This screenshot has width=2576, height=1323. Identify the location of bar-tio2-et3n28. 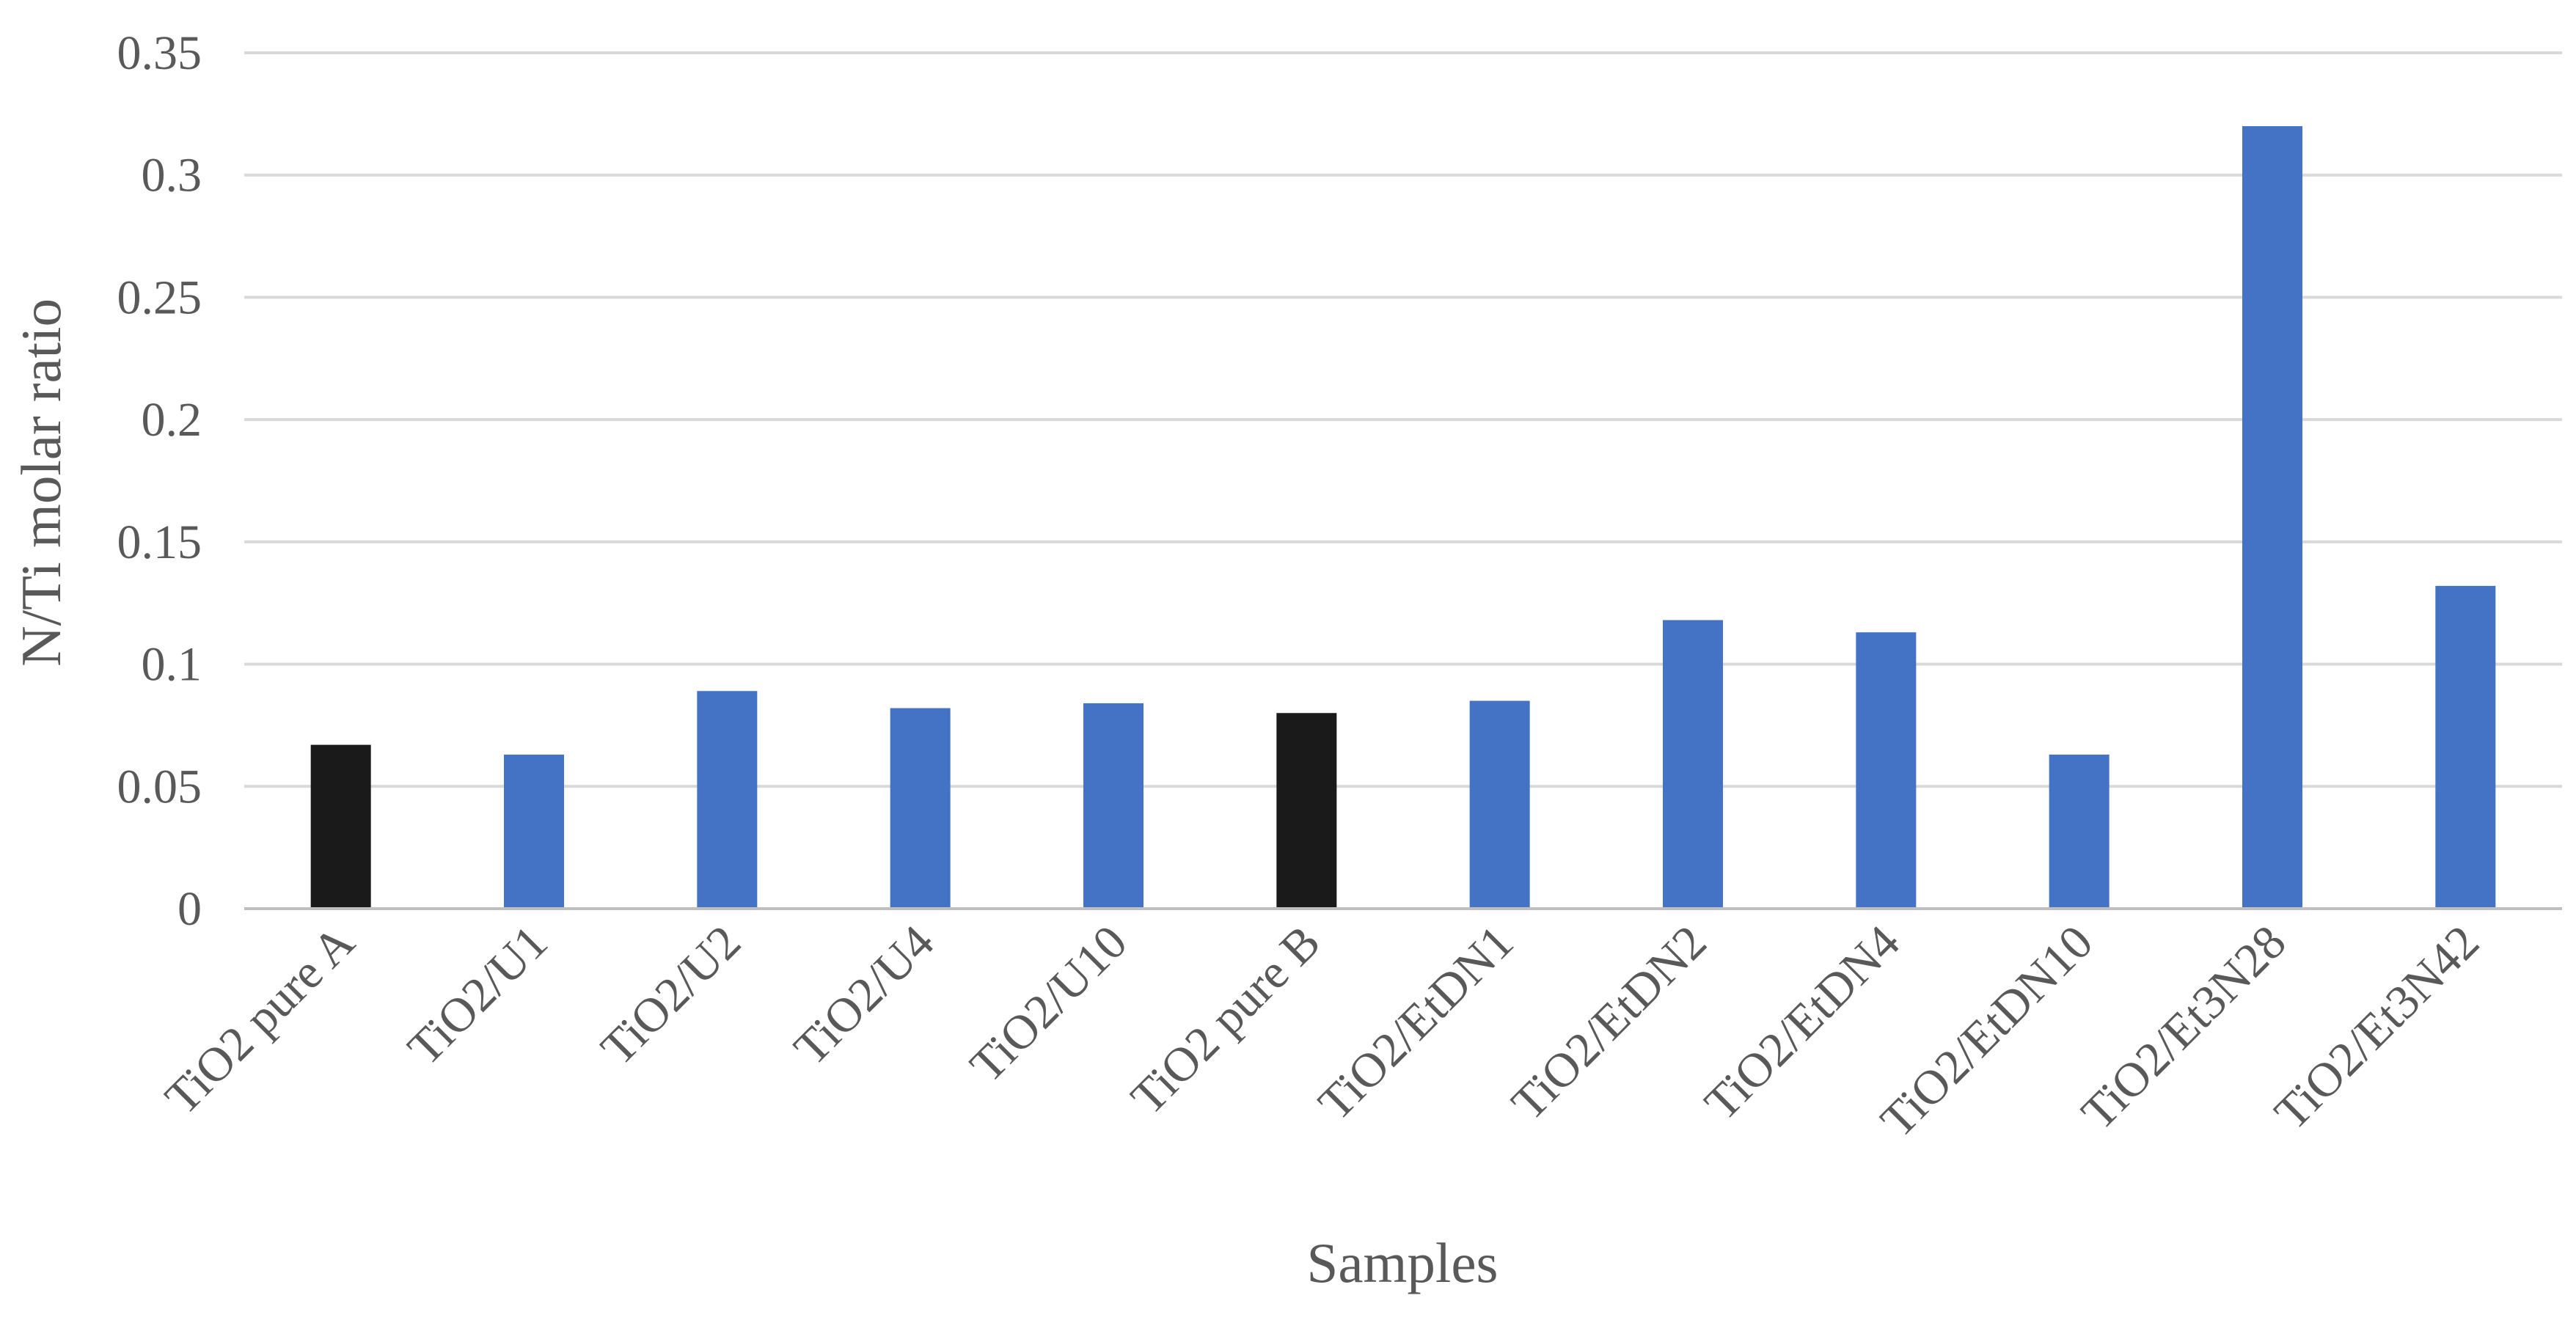
(2272, 518).